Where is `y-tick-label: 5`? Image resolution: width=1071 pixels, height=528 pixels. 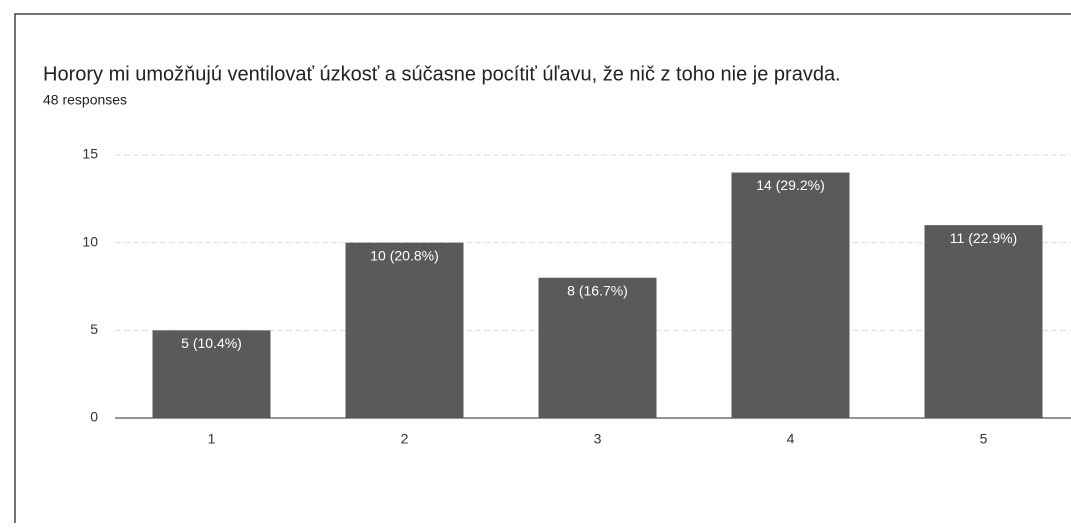
y-tick-label: 5 is located at coordinates (94, 329).